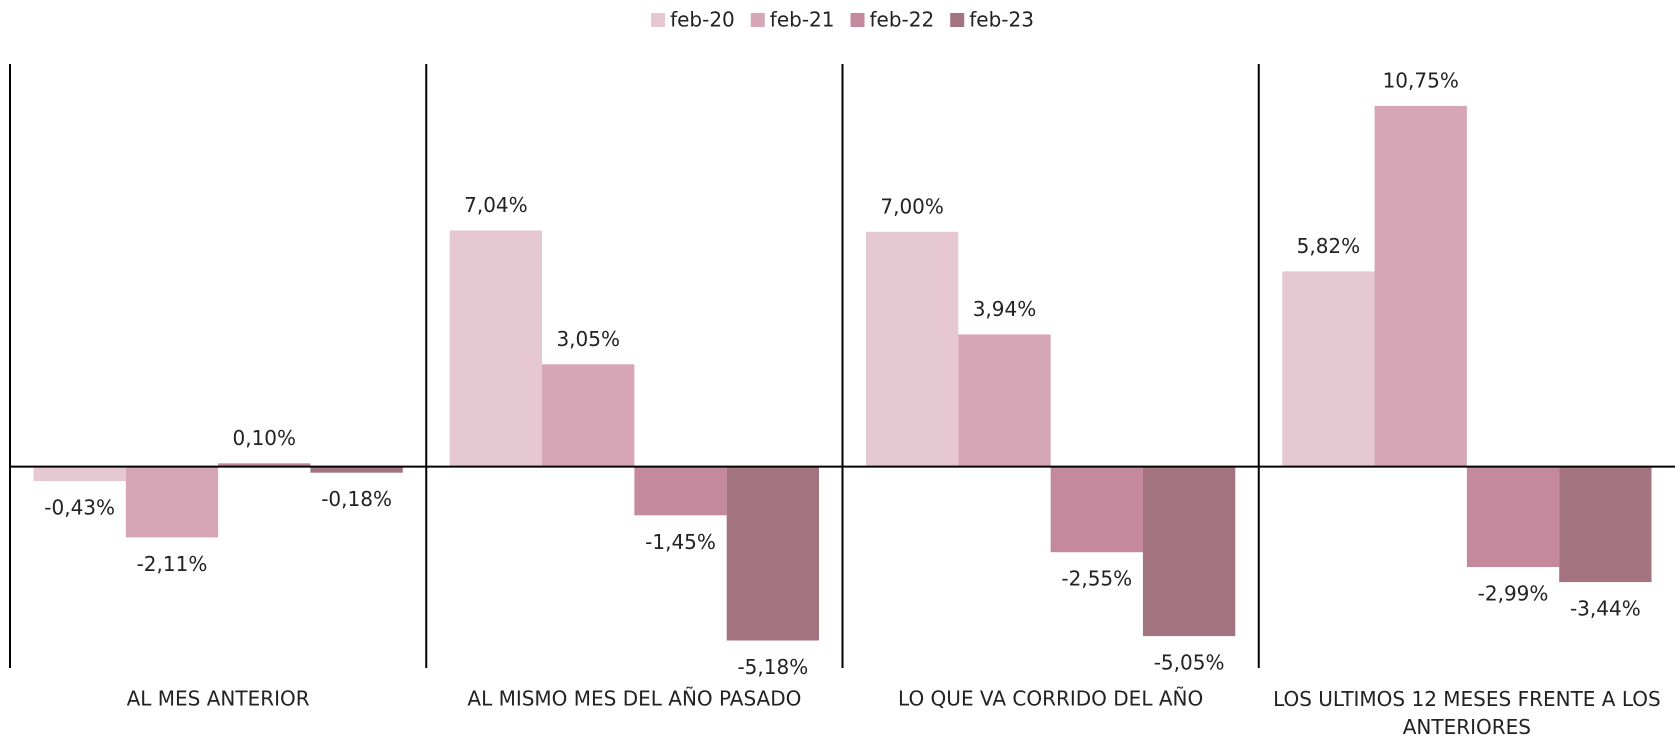 Image resolution: width=1675 pixels, height=741 pixels. Describe the element at coordinates (1050, 699) in the screenshot. I see `x-tick-label: LO QUE VA CORRIDO DEL AÑO` at that location.